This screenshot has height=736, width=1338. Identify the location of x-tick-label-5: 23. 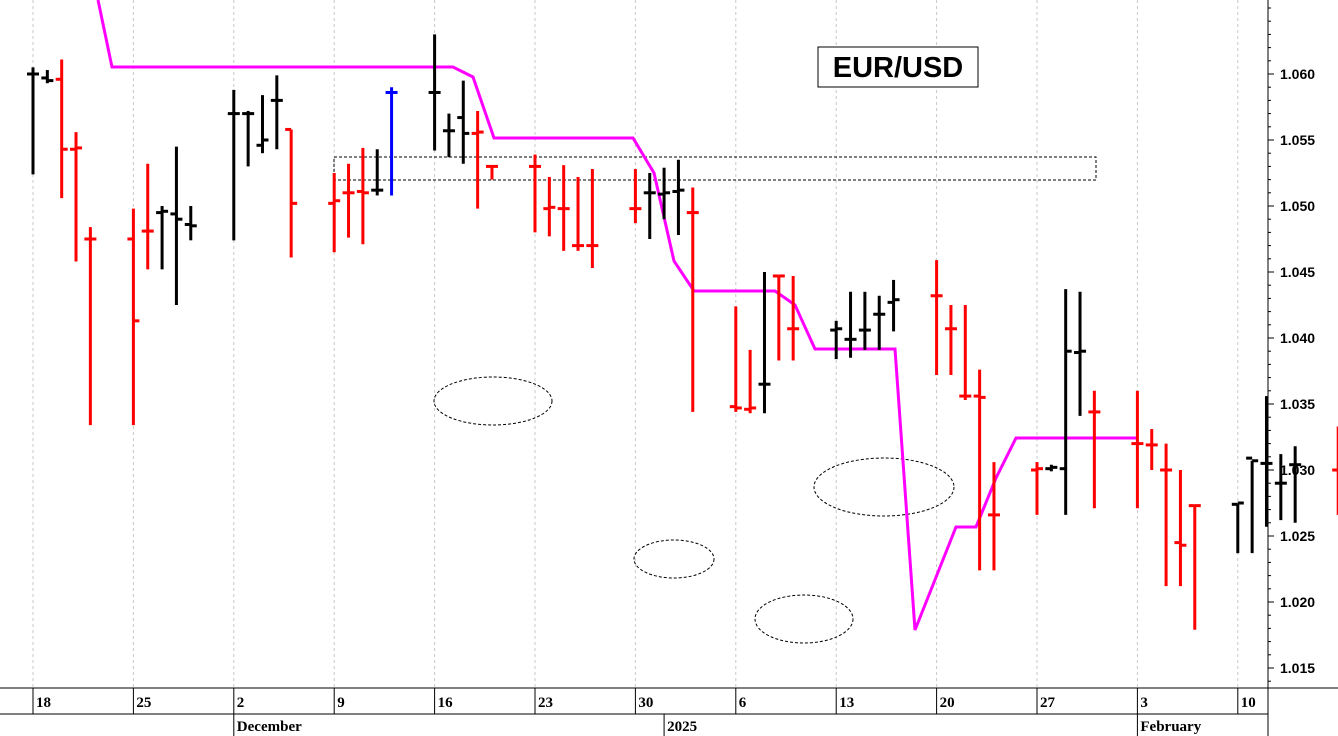
(545, 703).